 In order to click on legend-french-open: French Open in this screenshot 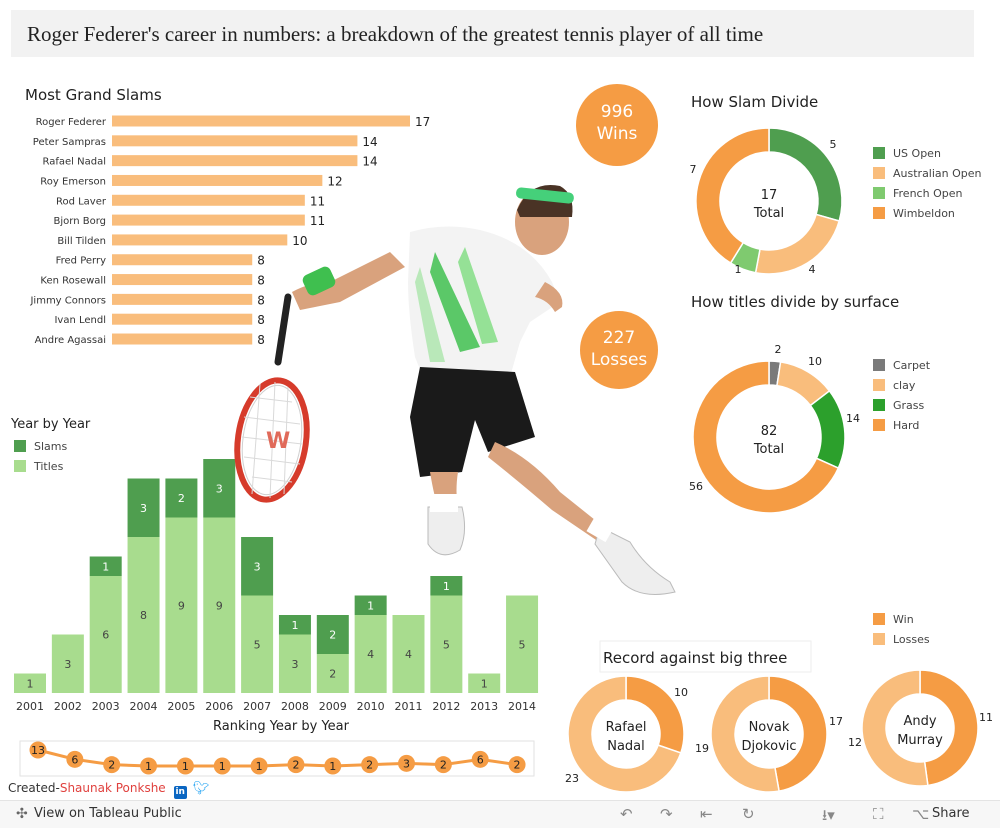, I will do `click(917, 193)`.